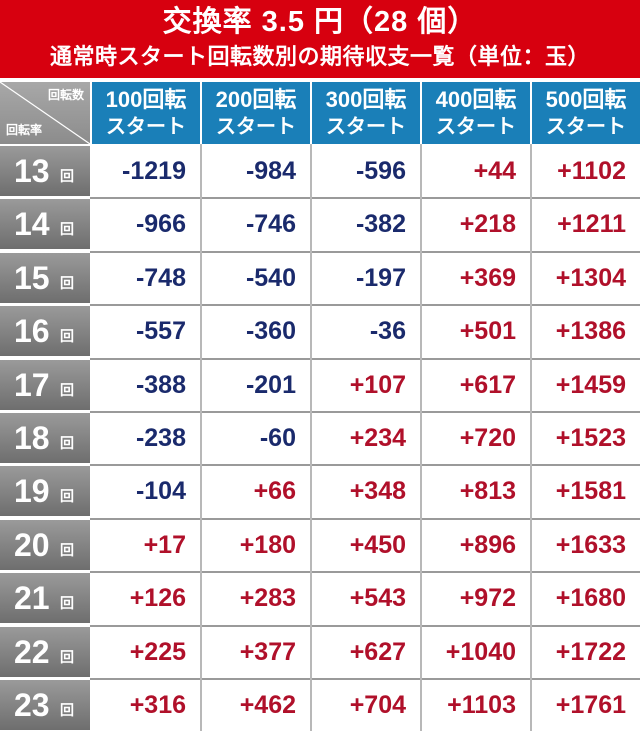  Describe the element at coordinates (380, 224) in the screenshot. I see `table-cell: -382` at that location.